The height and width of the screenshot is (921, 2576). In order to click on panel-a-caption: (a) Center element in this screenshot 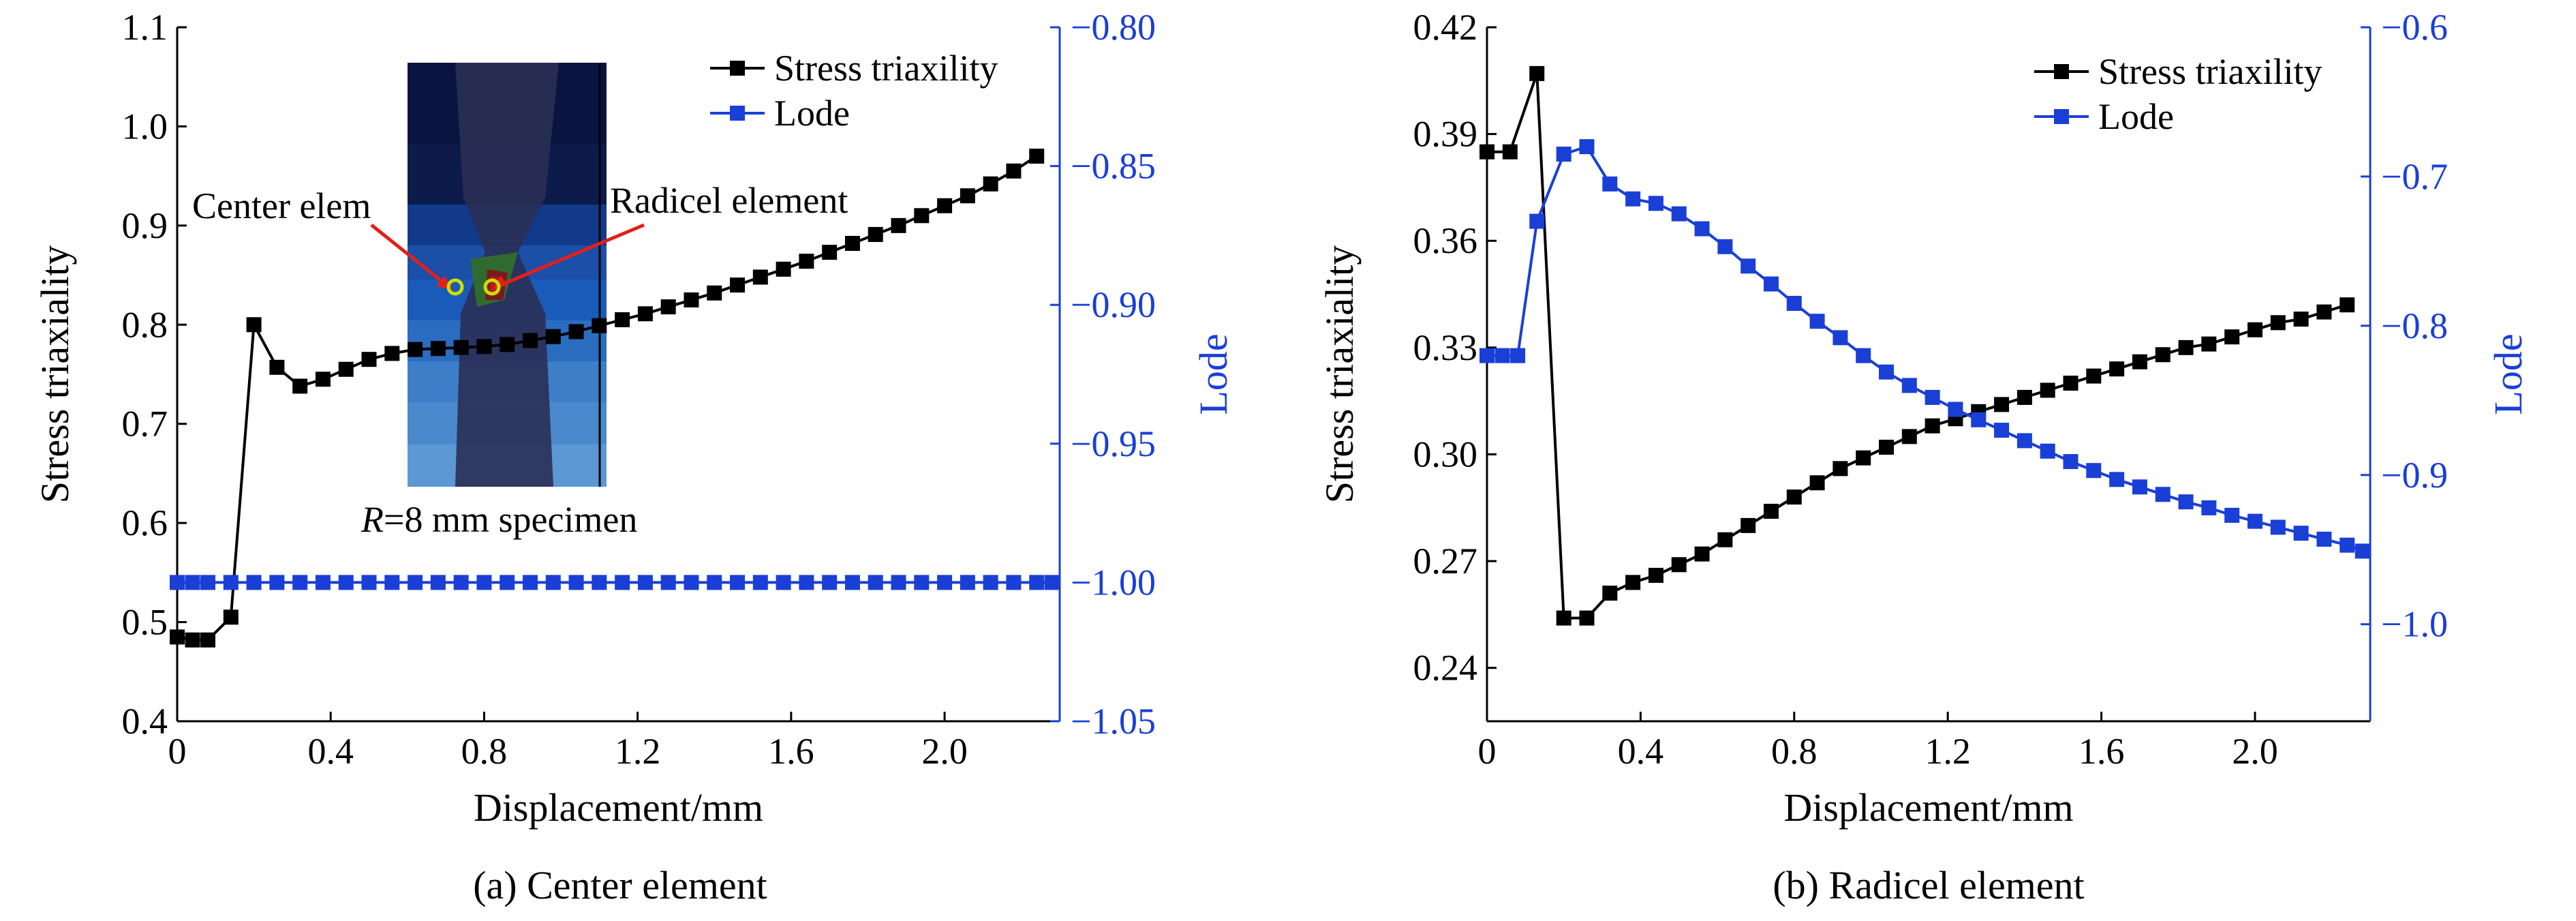, I will do `click(620, 885)`.